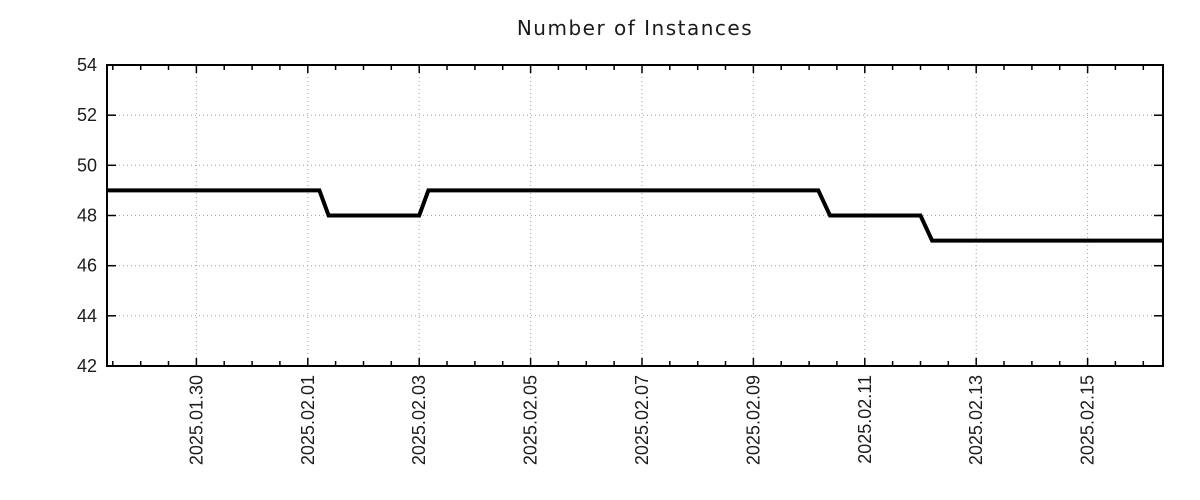  Describe the element at coordinates (976, 420) in the screenshot. I see `x-tick-label: 2025.02.13` at that location.